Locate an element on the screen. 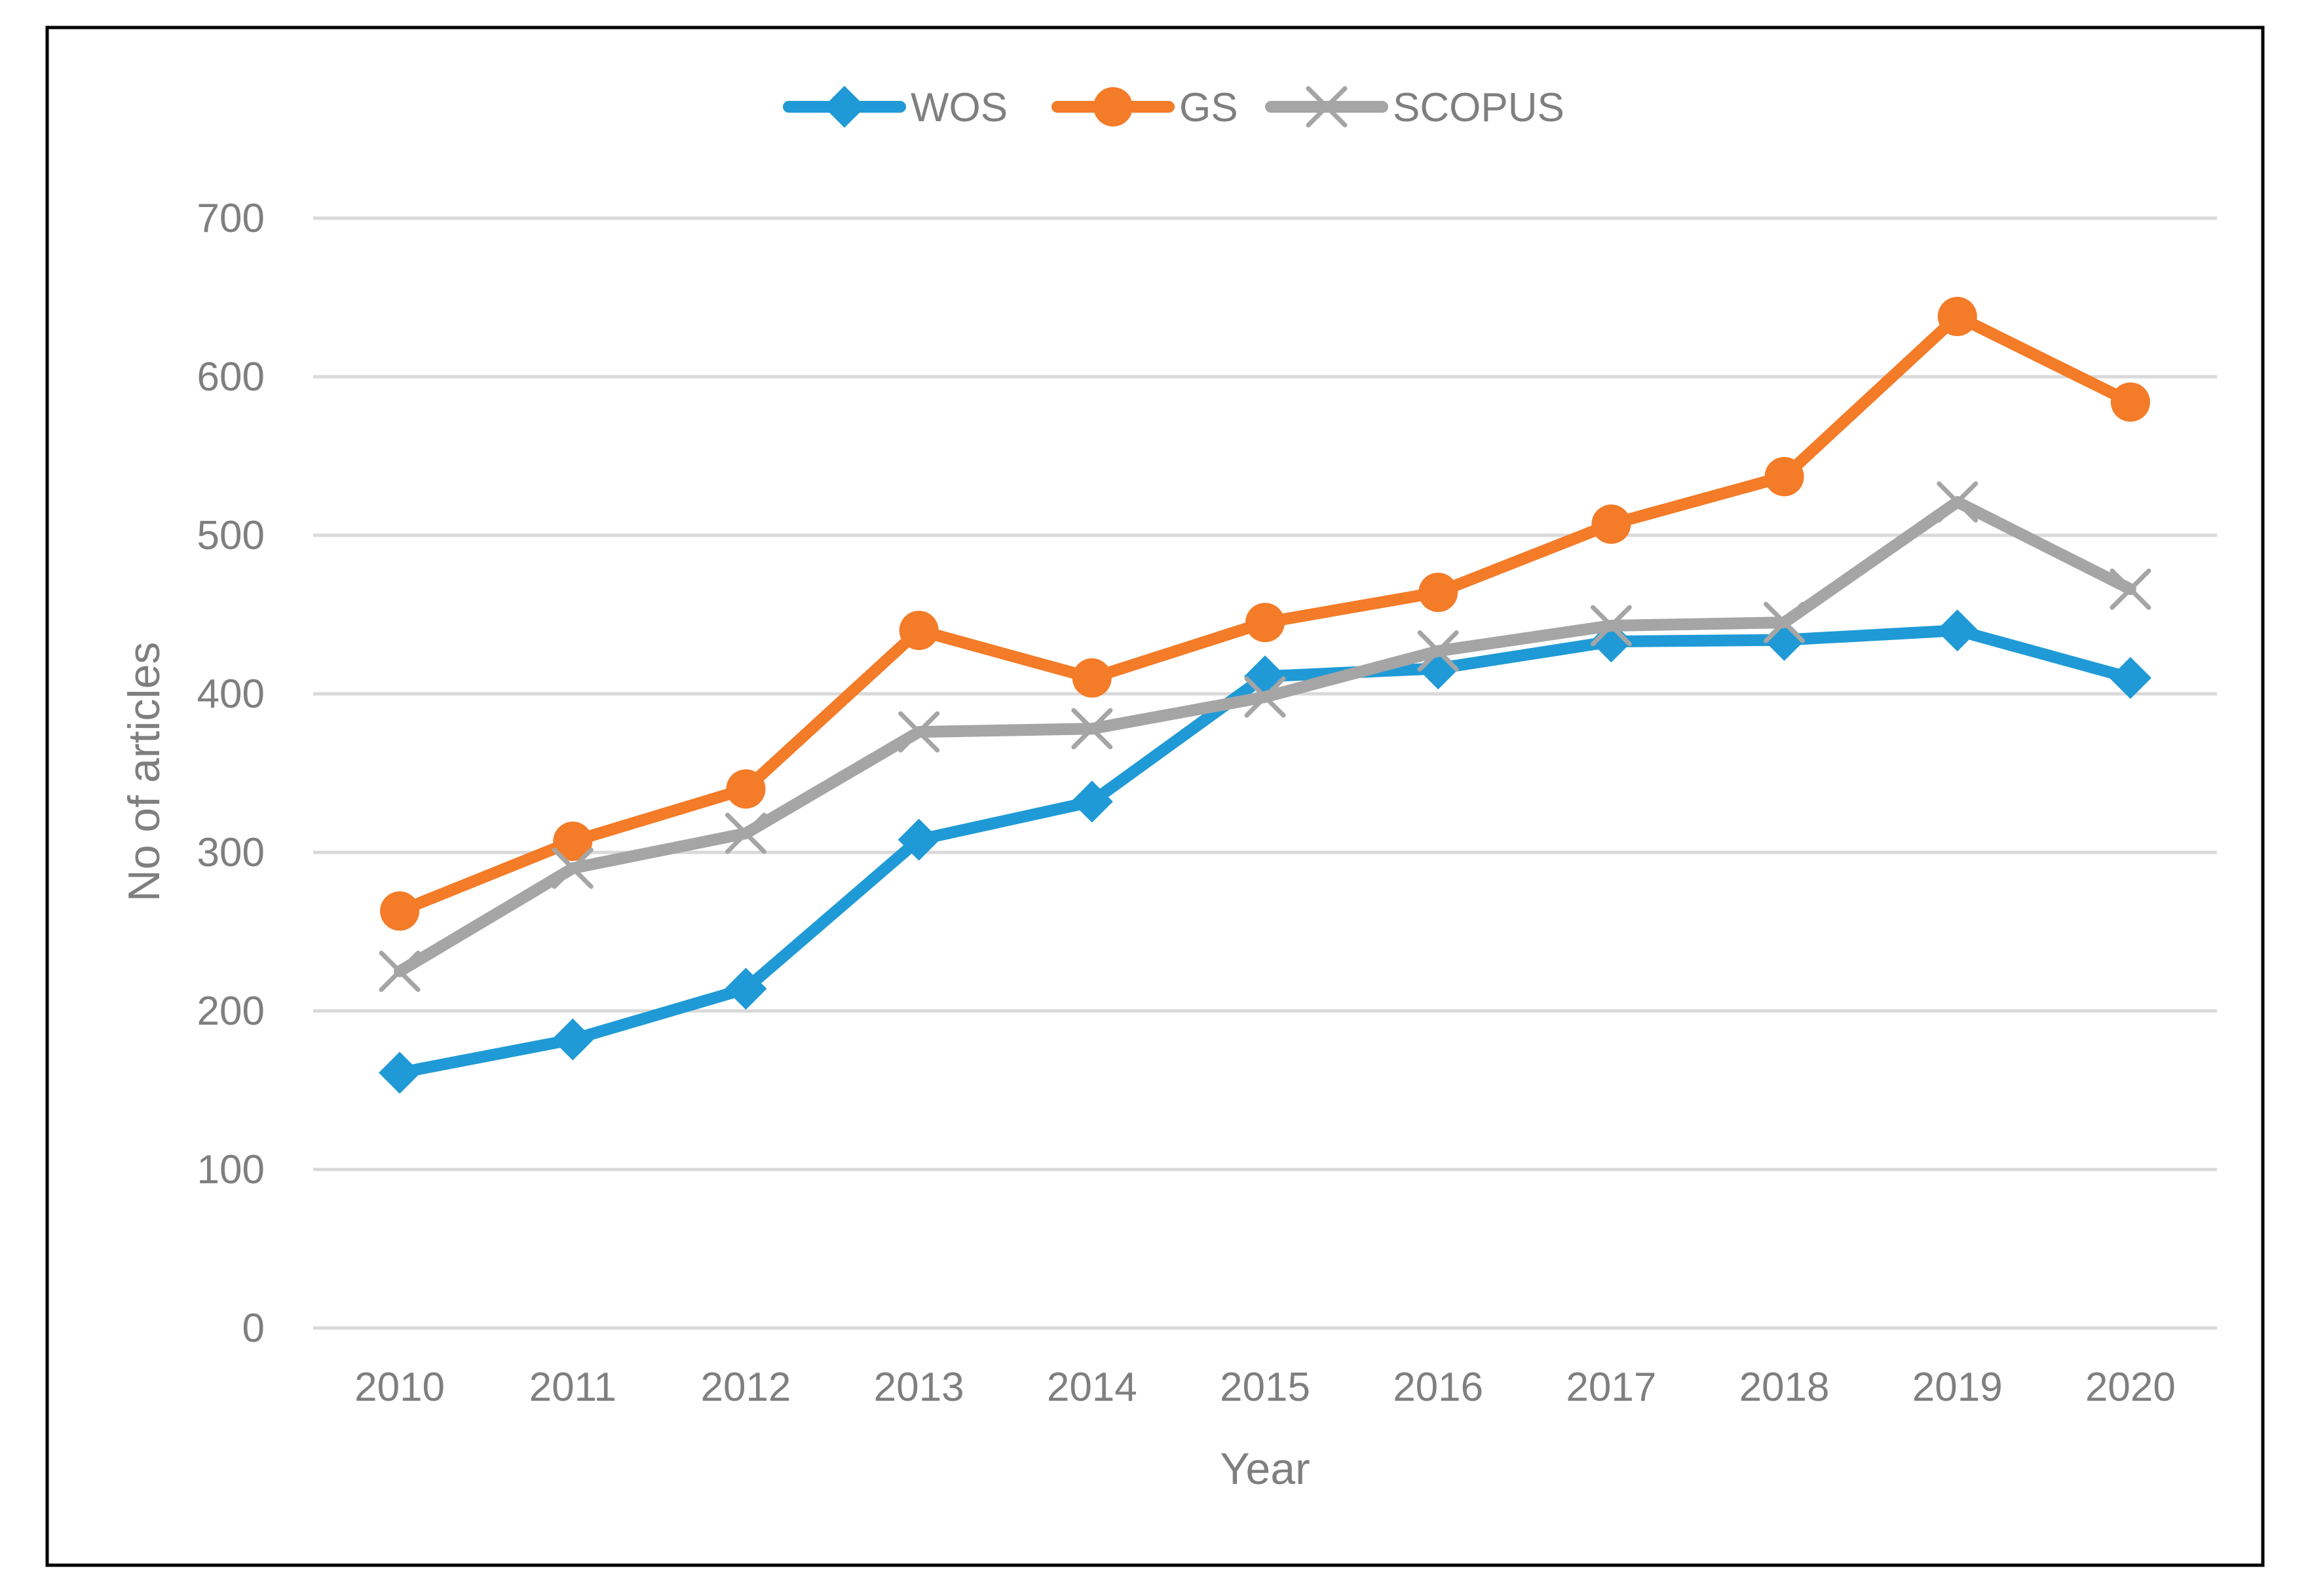 Image resolution: width=2310 pixels, height=1596 pixels. legend-item-wos: WOS is located at coordinates (895, 107).